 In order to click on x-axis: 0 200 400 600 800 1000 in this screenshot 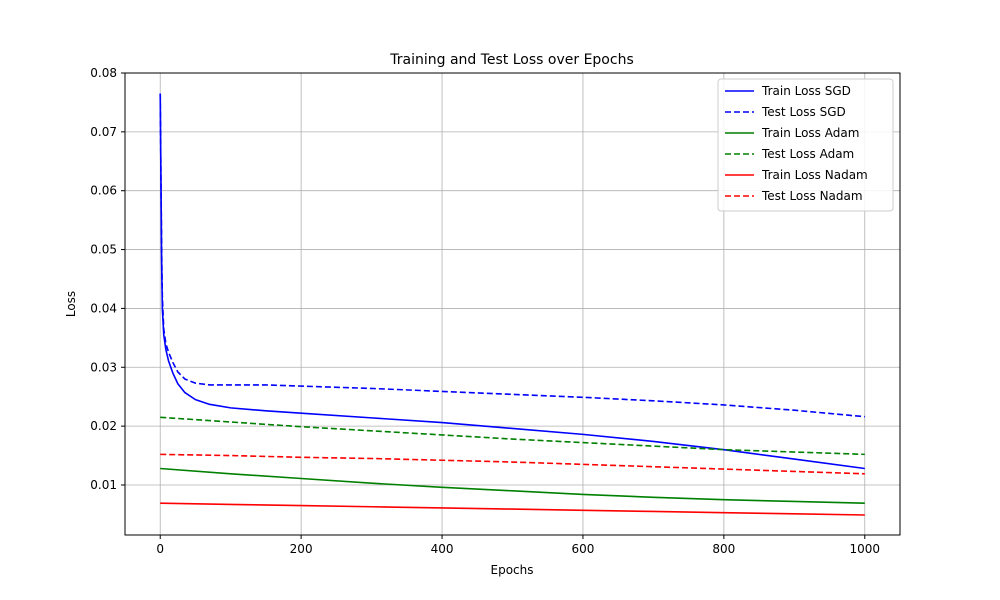, I will do `click(518, 545)`.